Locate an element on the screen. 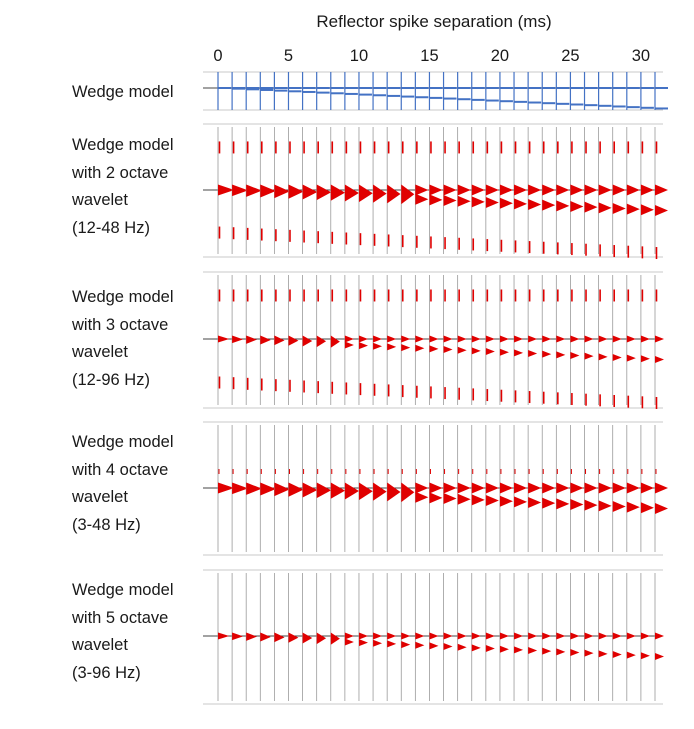 This screenshot has width=694, height=729. panel-wedge is located at coordinates (435, 91).